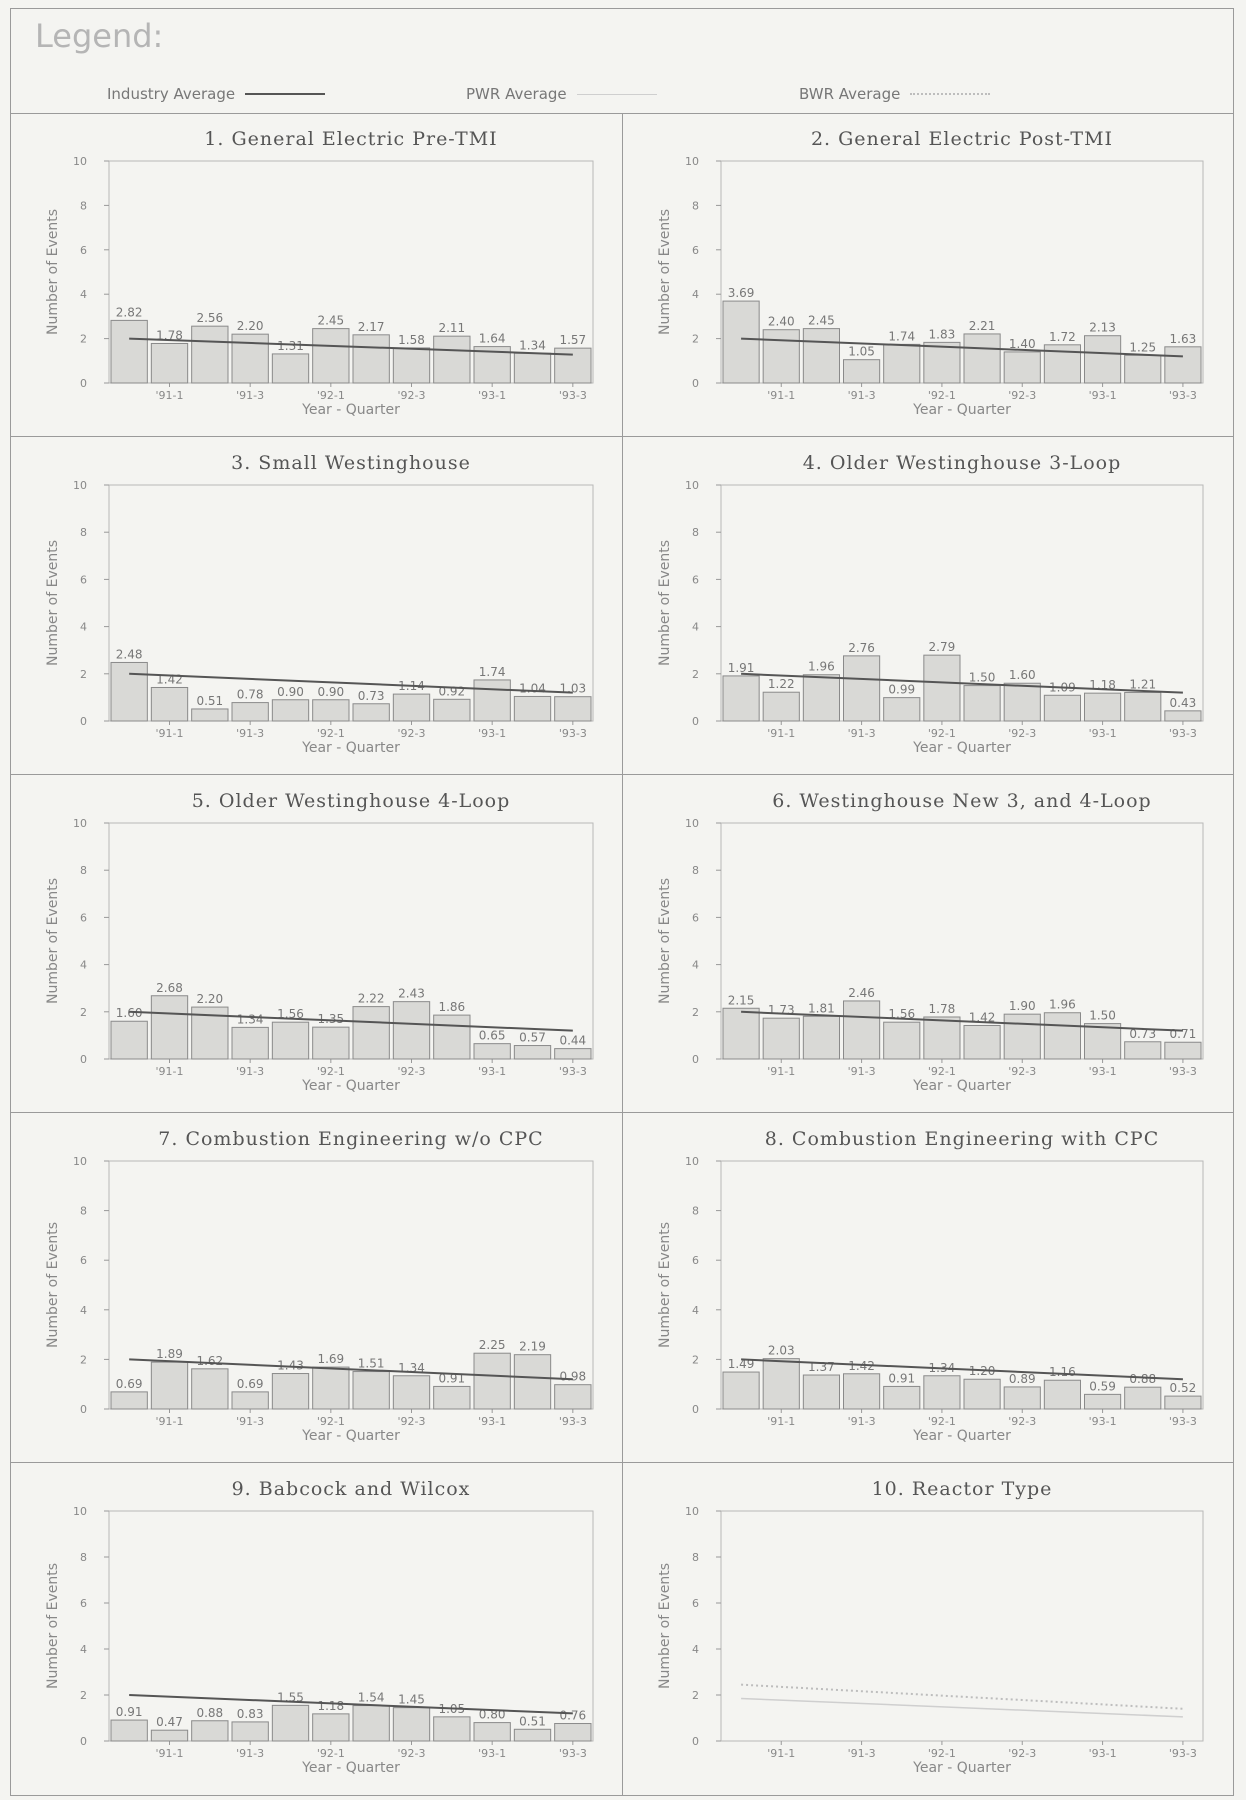  Describe the element at coordinates (492, 339) in the screenshot. I see `bar-data-label: 1.64` at that location.